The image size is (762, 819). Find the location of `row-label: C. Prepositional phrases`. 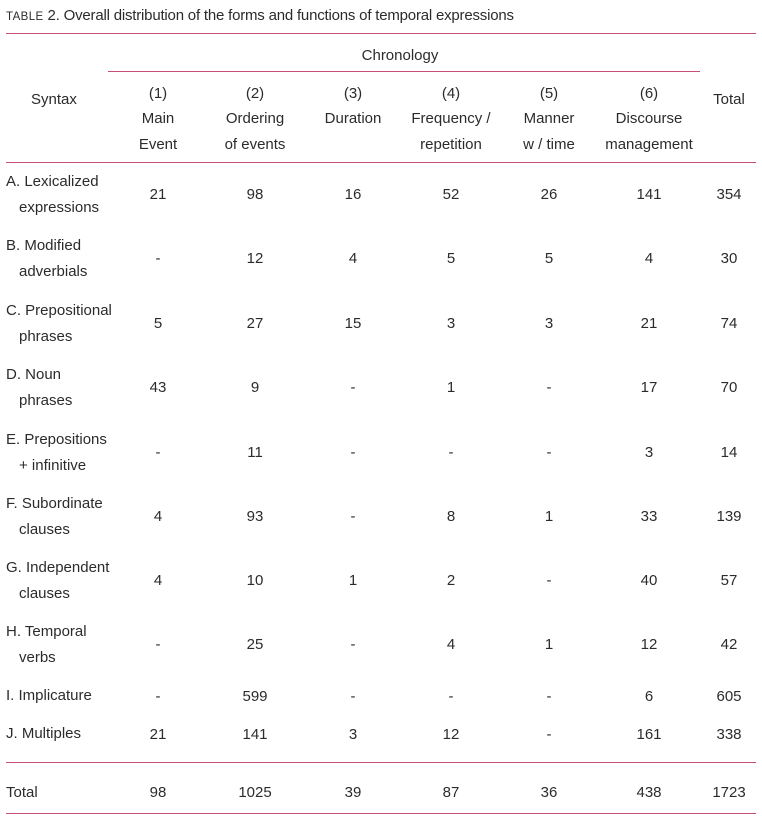

row-label: C. Prepositional phrases is located at coordinates (59, 324).